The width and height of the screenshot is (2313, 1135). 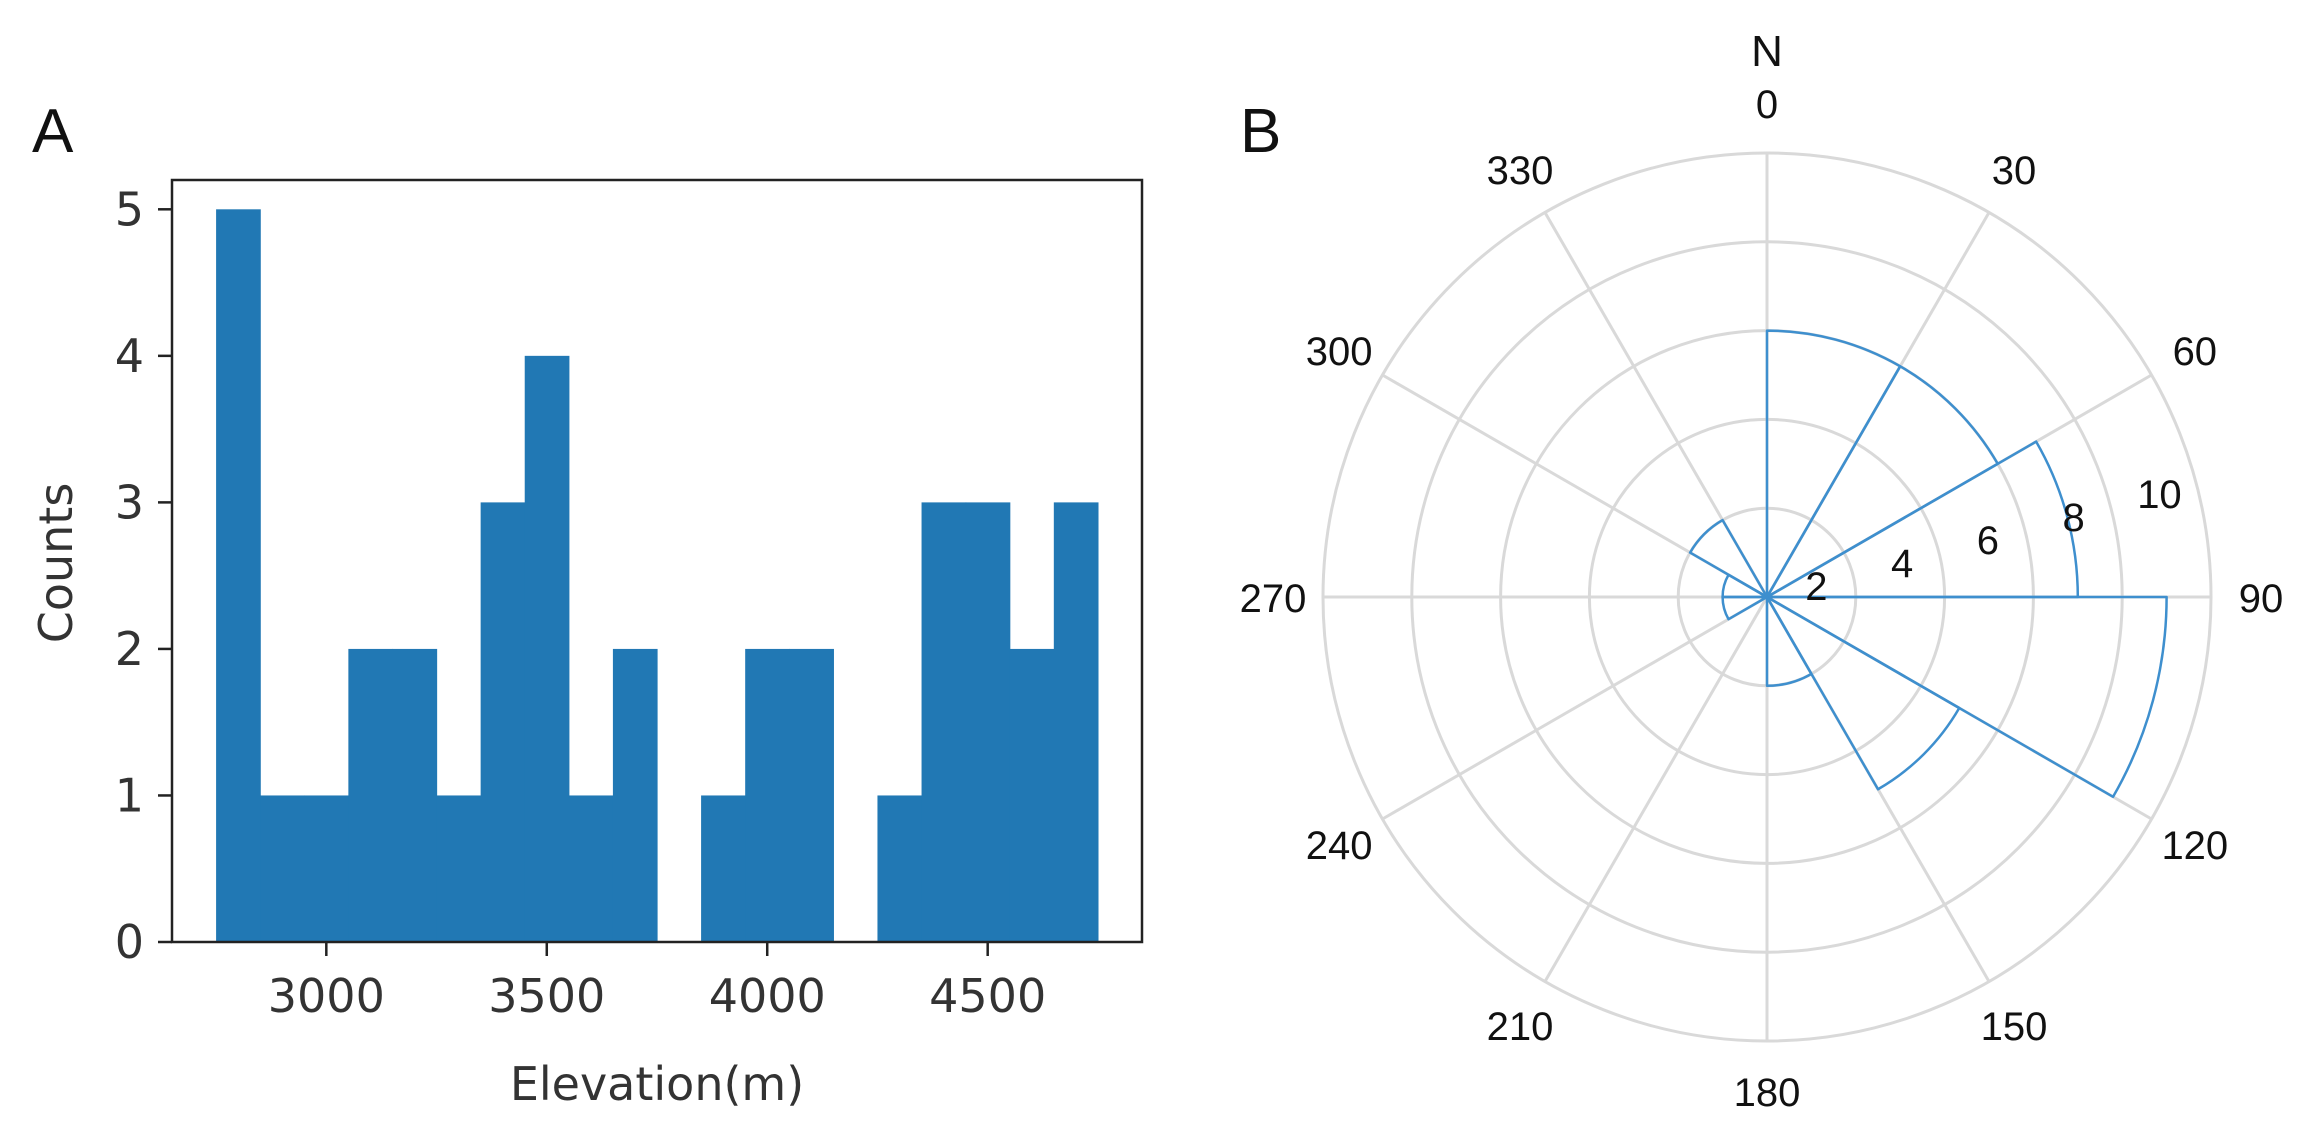 I want to click on rose-petals, so click(x=1928, y=564).